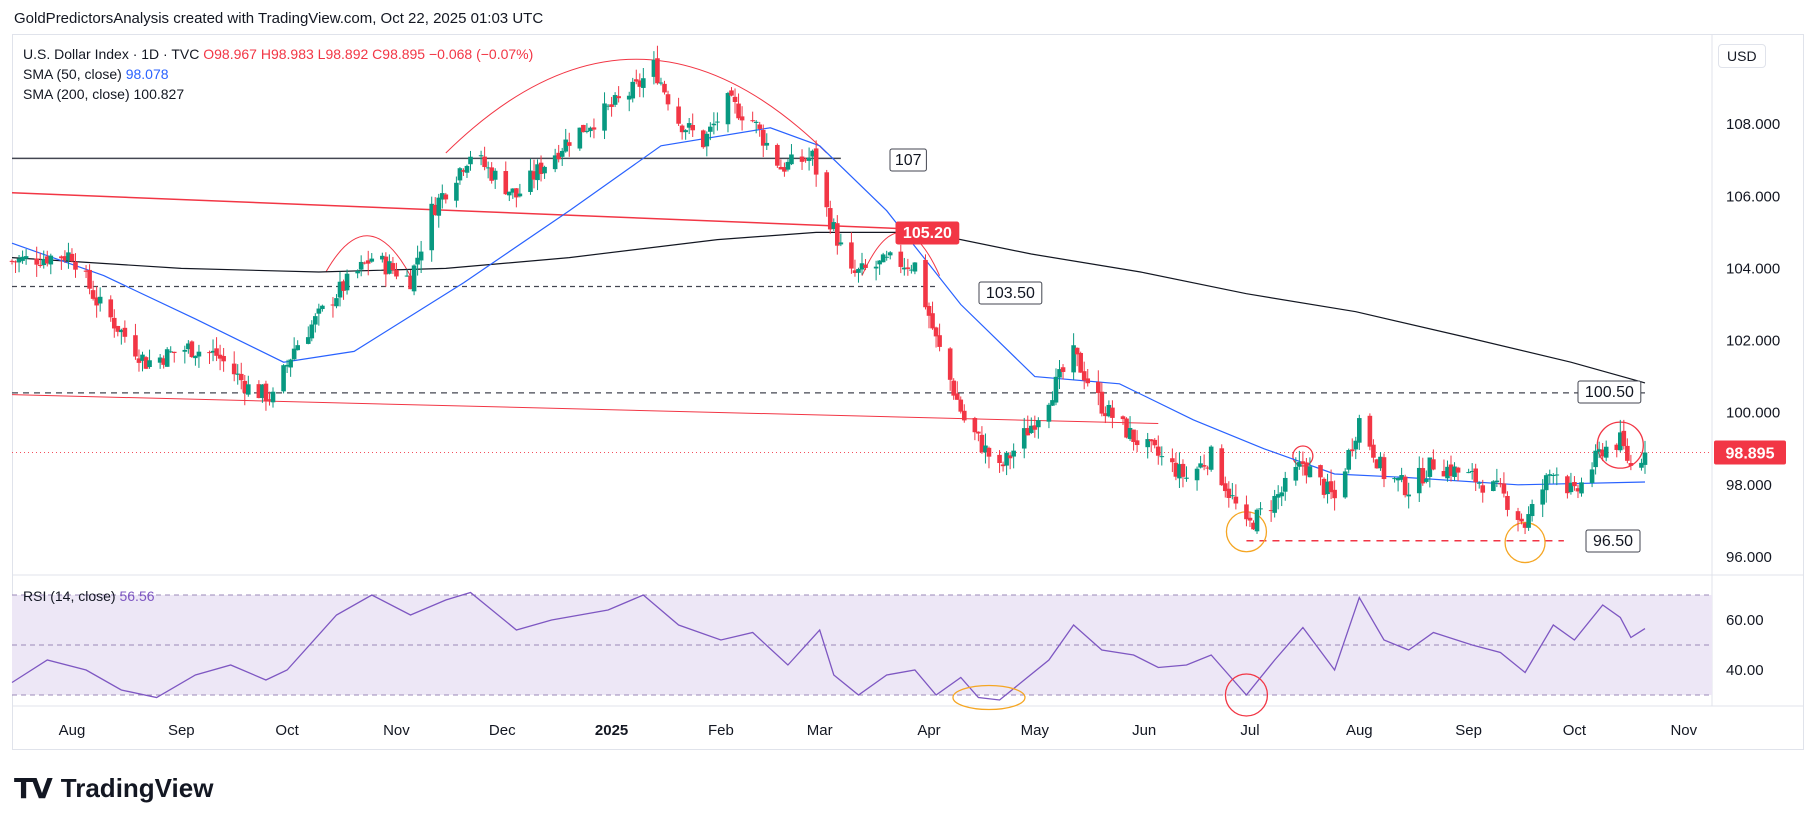 The width and height of the screenshot is (1814, 824). I want to click on time-tick-label: Apr, so click(928, 730).